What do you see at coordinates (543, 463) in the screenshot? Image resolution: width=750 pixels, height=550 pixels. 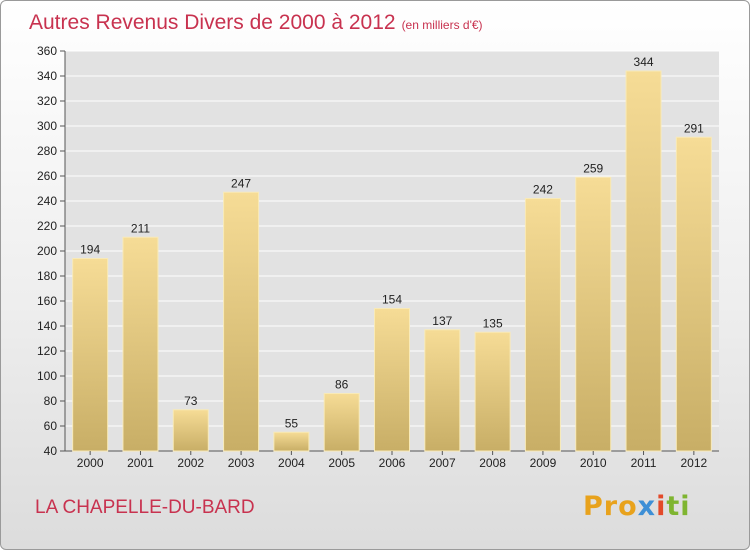 I see `x-tick-label: 2009` at bounding box center [543, 463].